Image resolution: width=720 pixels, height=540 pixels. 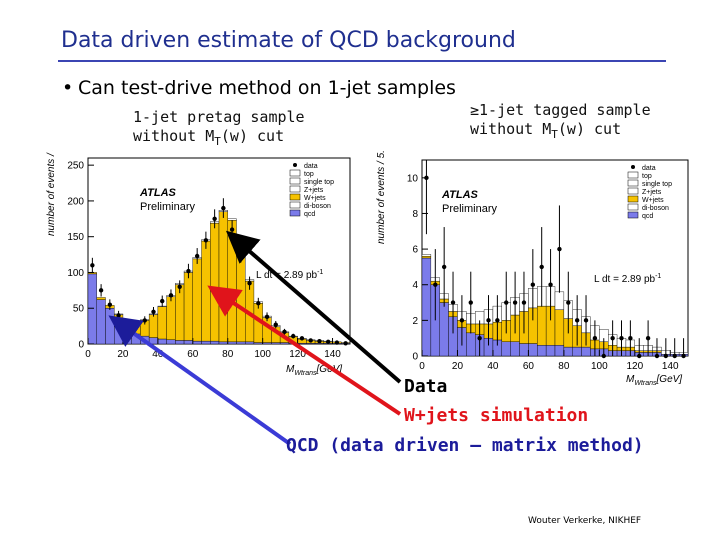 What do you see at coordinates (313, 307) in the screenshot?
I see `data-arrow` at bounding box center [313, 307].